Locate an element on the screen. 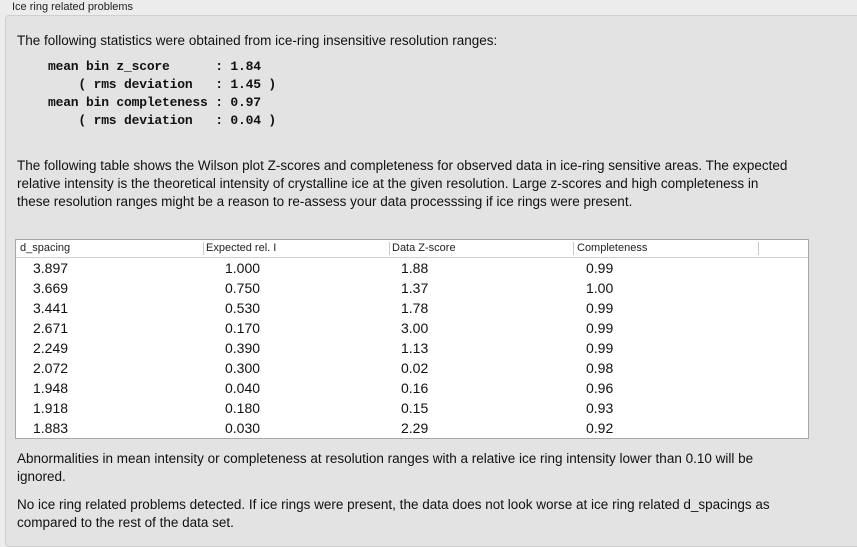 The image size is (857, 547). table-cell: 1.948 is located at coordinates (51, 388).